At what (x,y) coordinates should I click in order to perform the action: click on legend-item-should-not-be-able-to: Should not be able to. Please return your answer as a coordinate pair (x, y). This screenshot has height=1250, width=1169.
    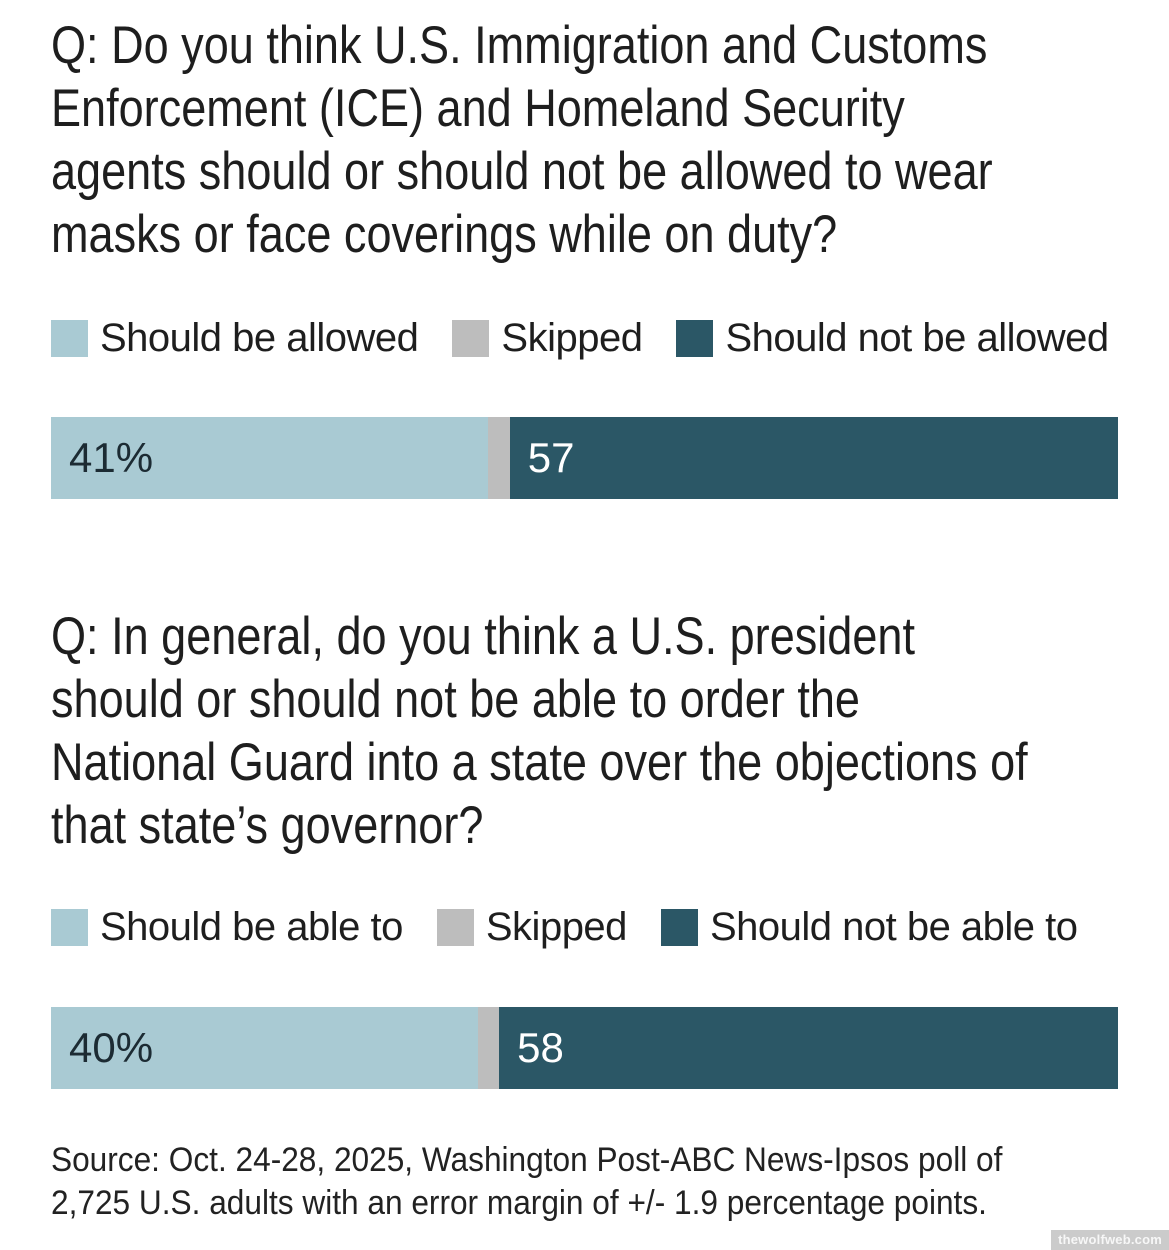
    Looking at the image, I should click on (869, 927).